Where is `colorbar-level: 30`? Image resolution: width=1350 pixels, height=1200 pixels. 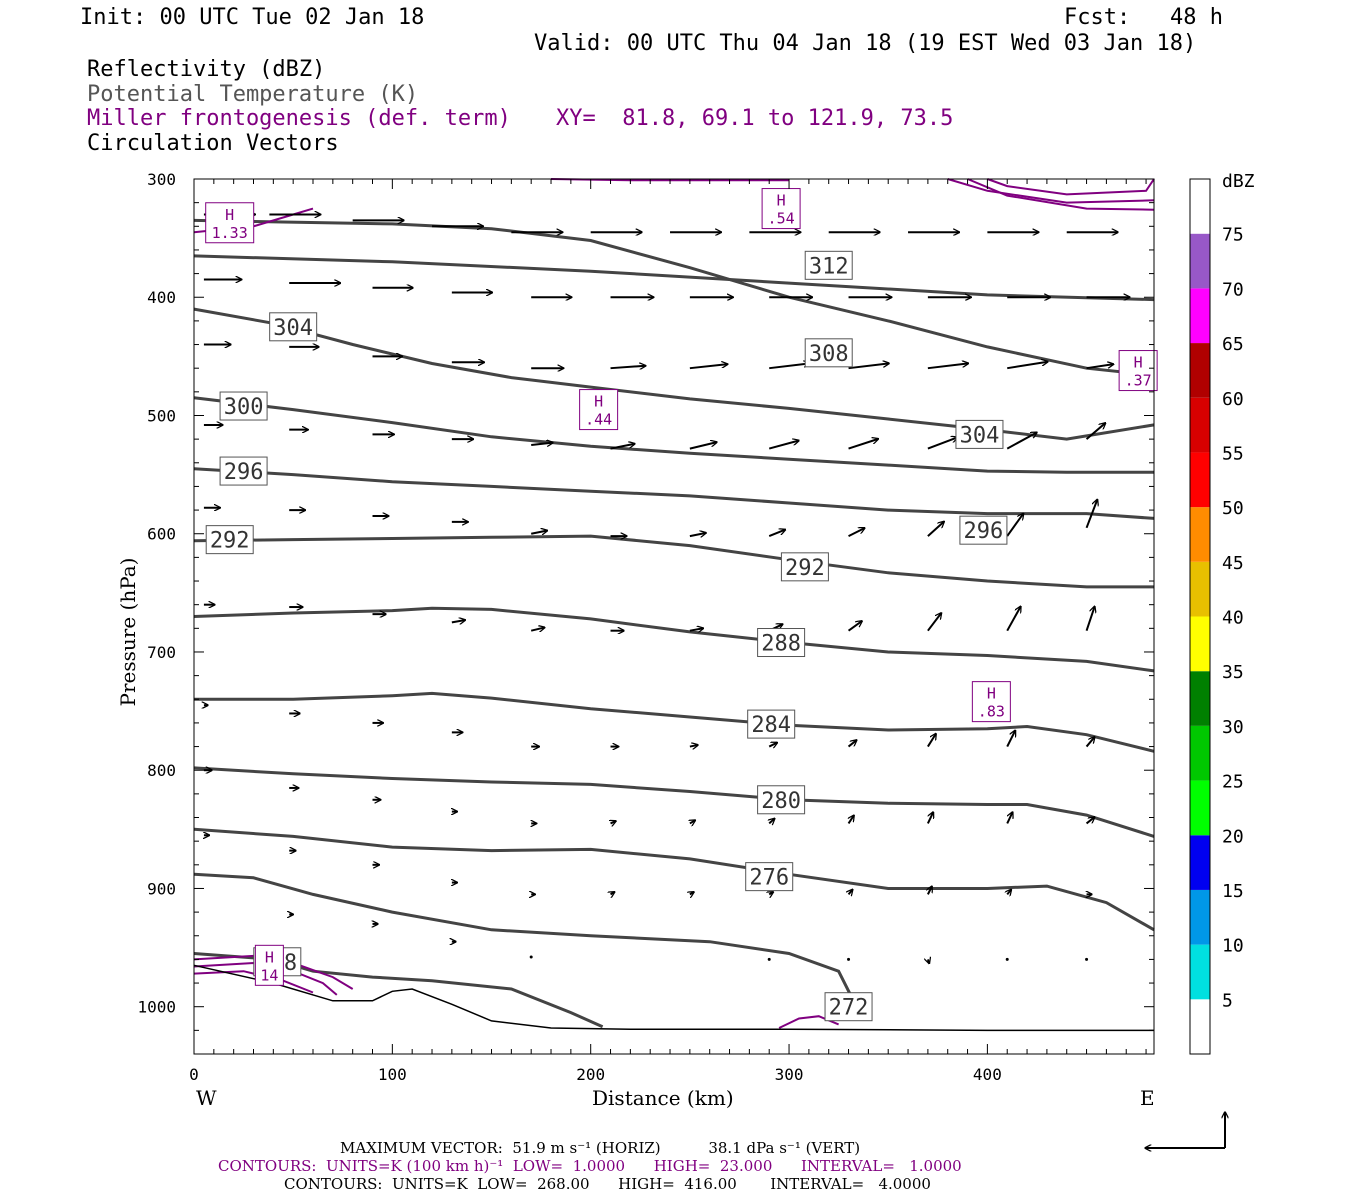 colorbar-level: 30 is located at coordinates (1233, 727).